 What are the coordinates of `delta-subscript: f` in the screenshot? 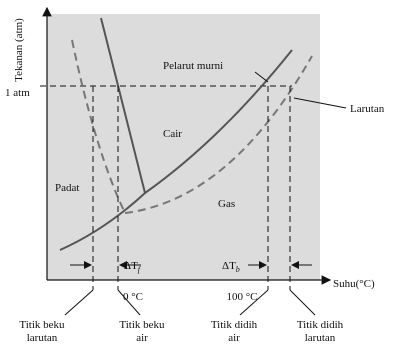 It's located at (140, 269).